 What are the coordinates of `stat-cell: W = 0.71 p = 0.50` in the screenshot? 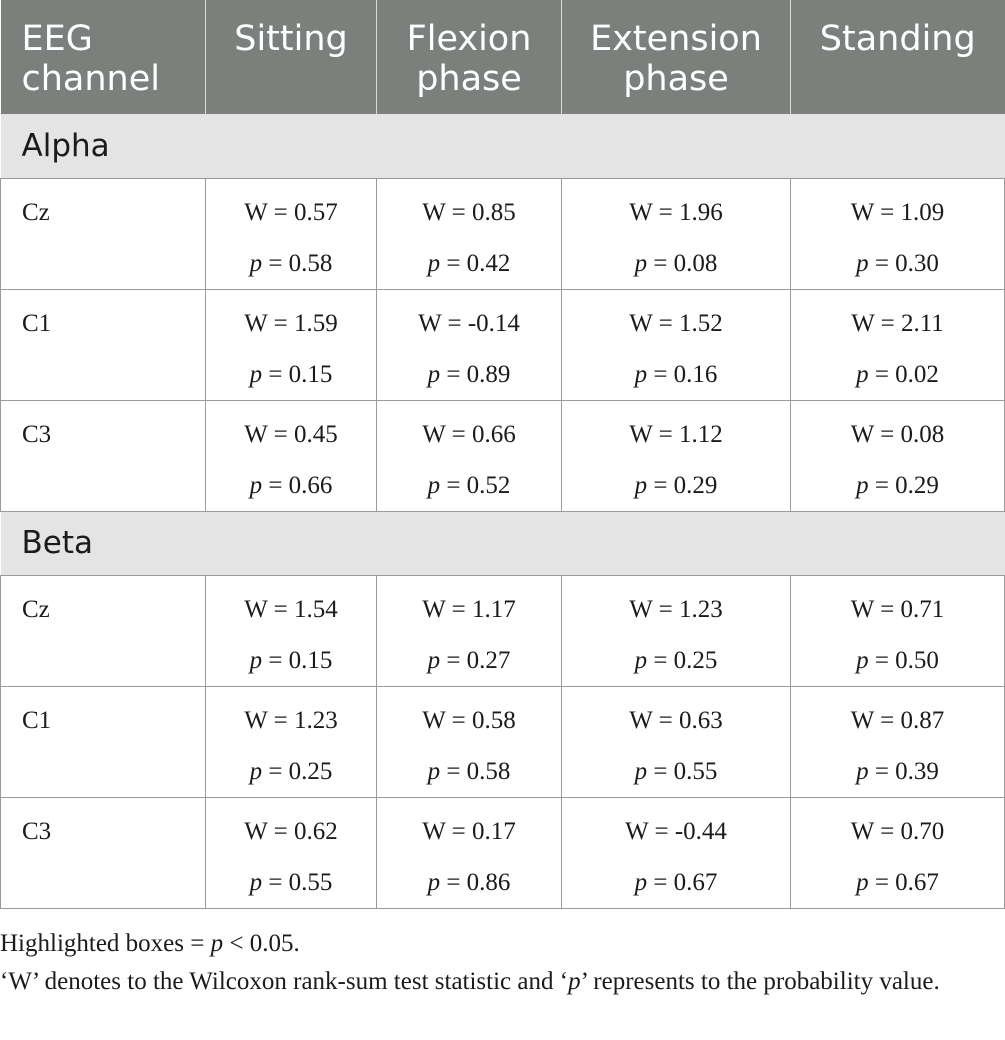 It's located at (897, 631).